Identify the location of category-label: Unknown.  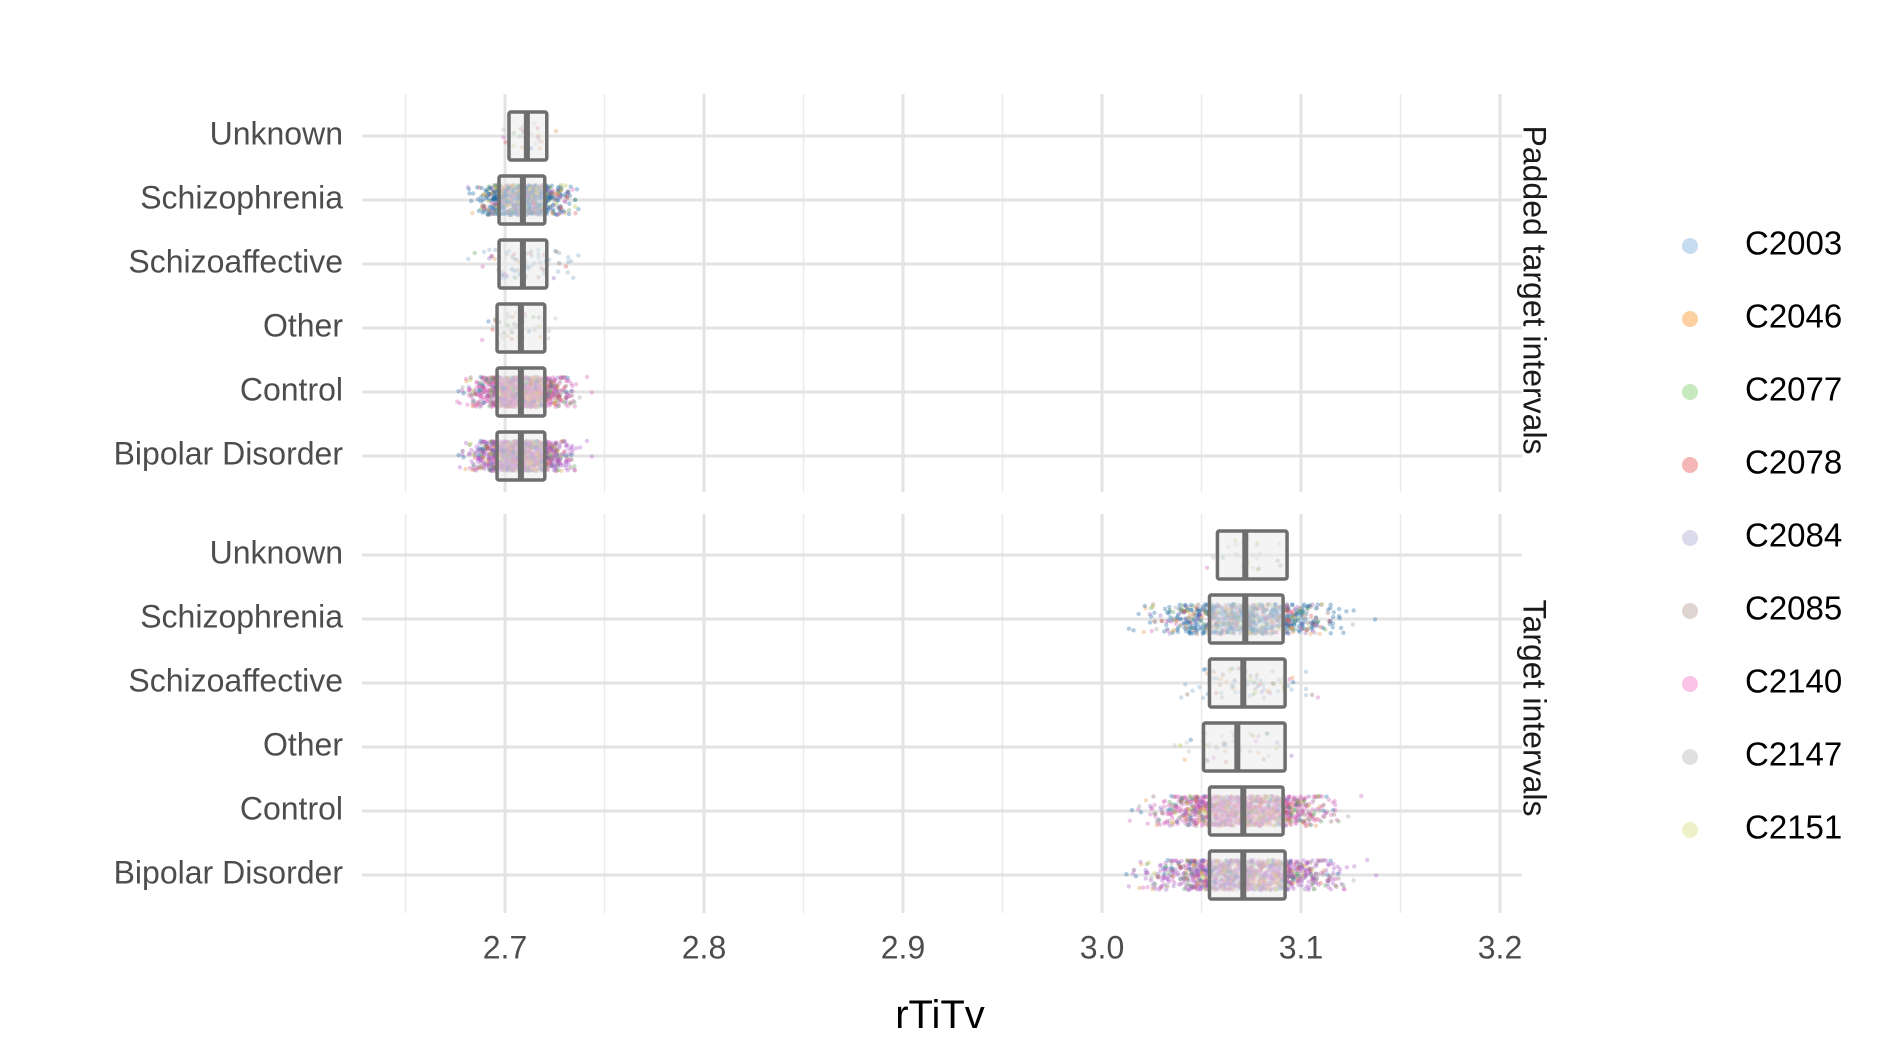
(276, 133).